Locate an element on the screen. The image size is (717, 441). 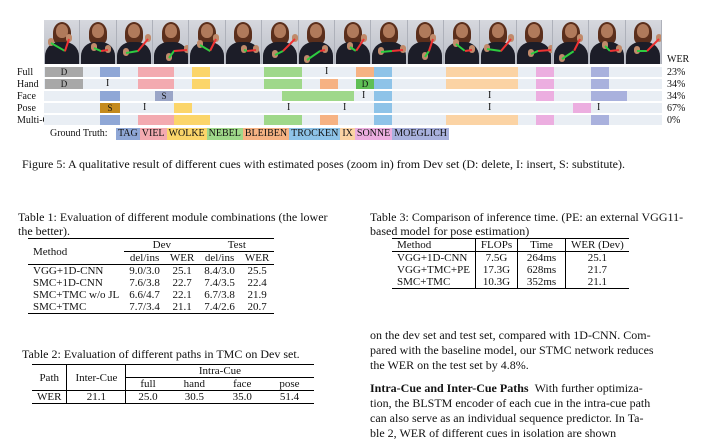
table-row: VGG+1D-CNN 7.5G 264ms 25.1 is located at coordinates (510, 257).